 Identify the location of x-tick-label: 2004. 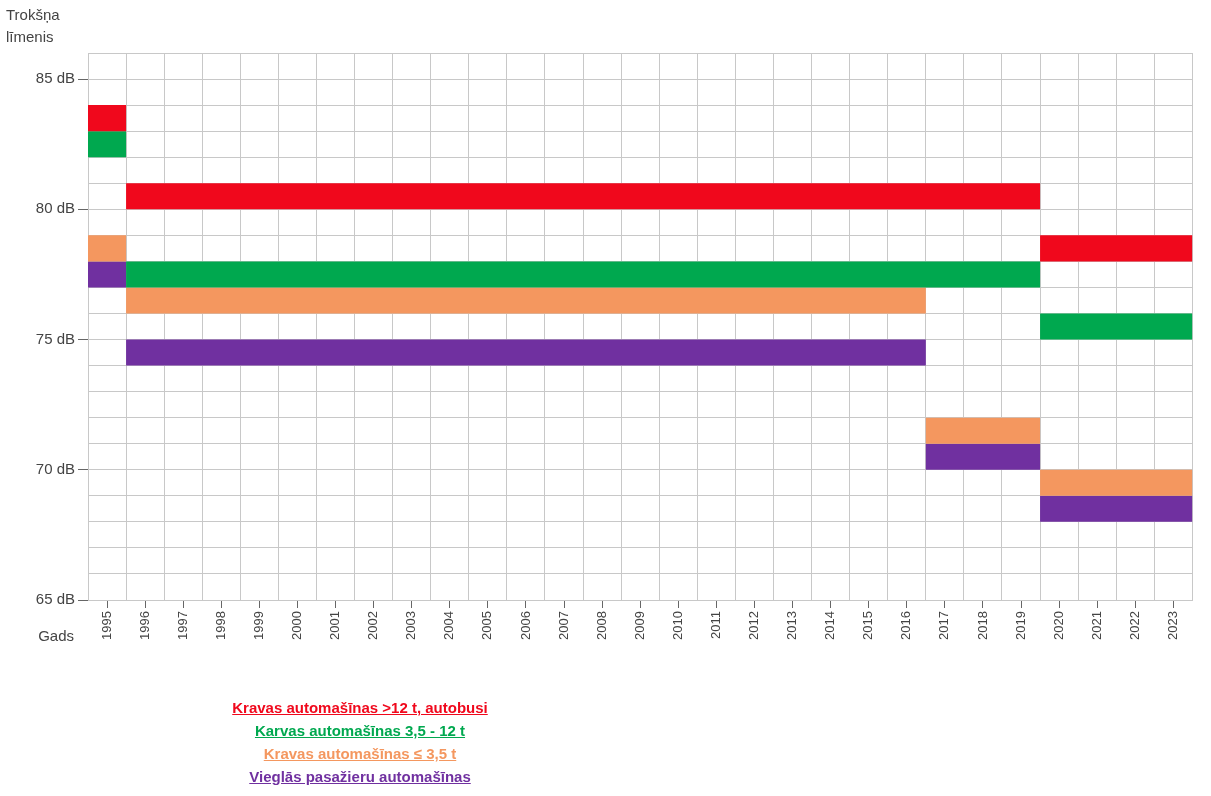
(449, 625).